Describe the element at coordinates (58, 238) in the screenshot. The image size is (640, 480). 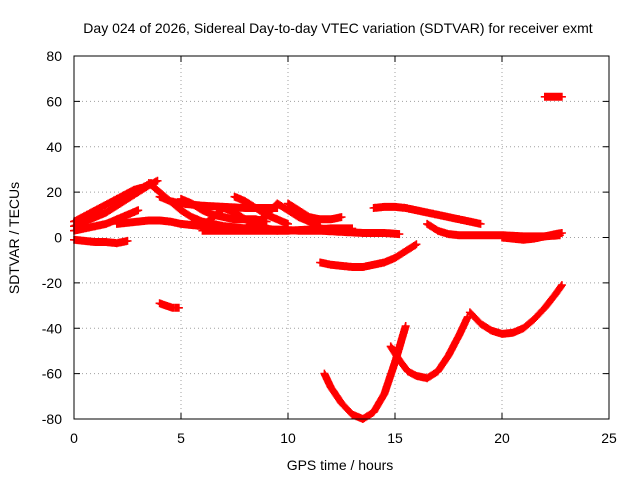
I see `y-tick-label: 0` at that location.